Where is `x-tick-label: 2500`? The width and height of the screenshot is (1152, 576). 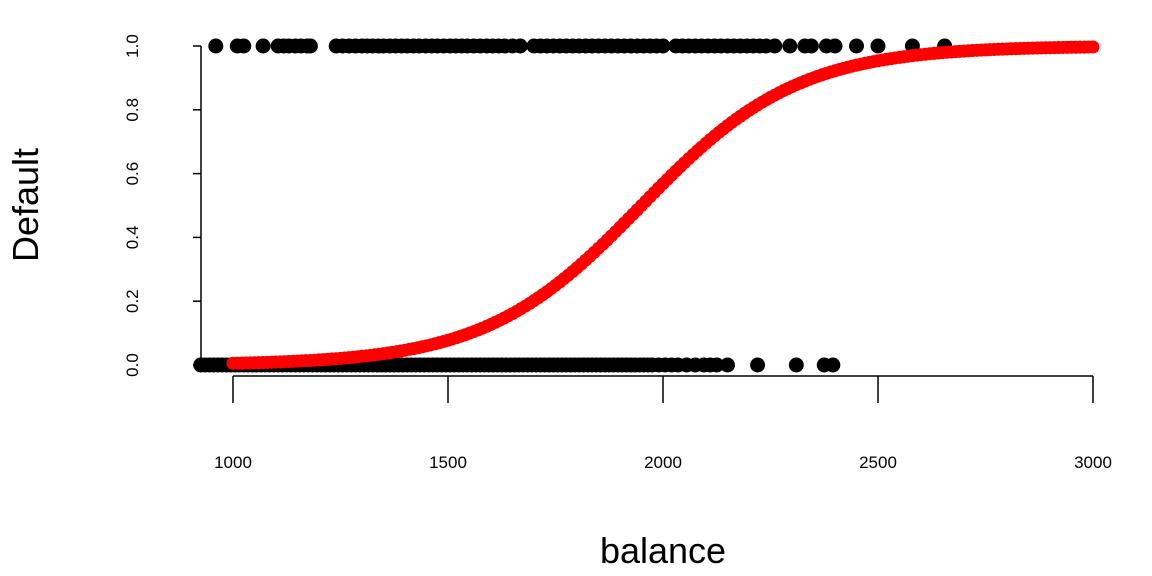 x-tick-label: 2500 is located at coordinates (878, 462).